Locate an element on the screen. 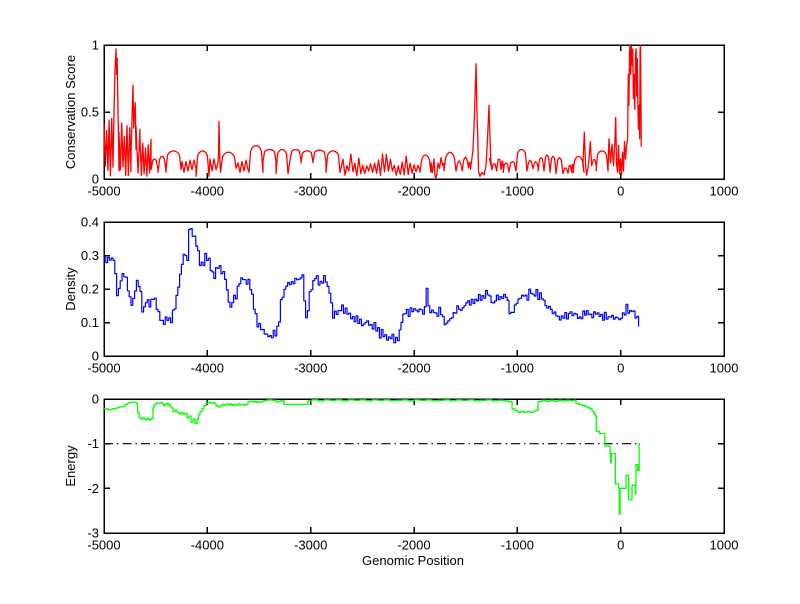 Image resolution: width=800 pixels, height=604 pixels. svg-text: Genomic Position is located at coordinates (413, 560).